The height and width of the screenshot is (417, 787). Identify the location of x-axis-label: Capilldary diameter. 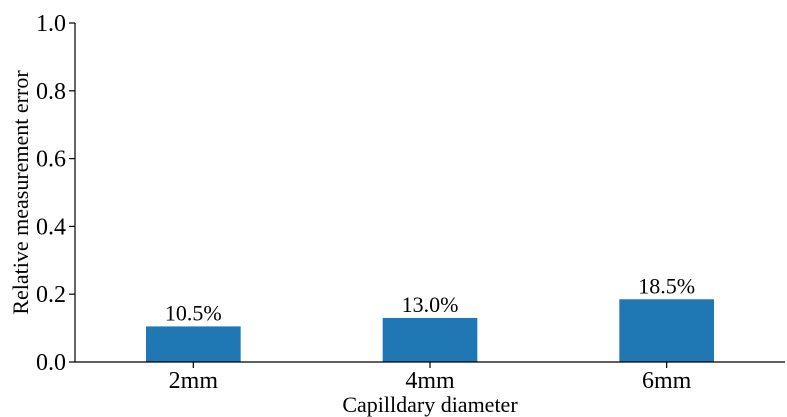
(430, 404).